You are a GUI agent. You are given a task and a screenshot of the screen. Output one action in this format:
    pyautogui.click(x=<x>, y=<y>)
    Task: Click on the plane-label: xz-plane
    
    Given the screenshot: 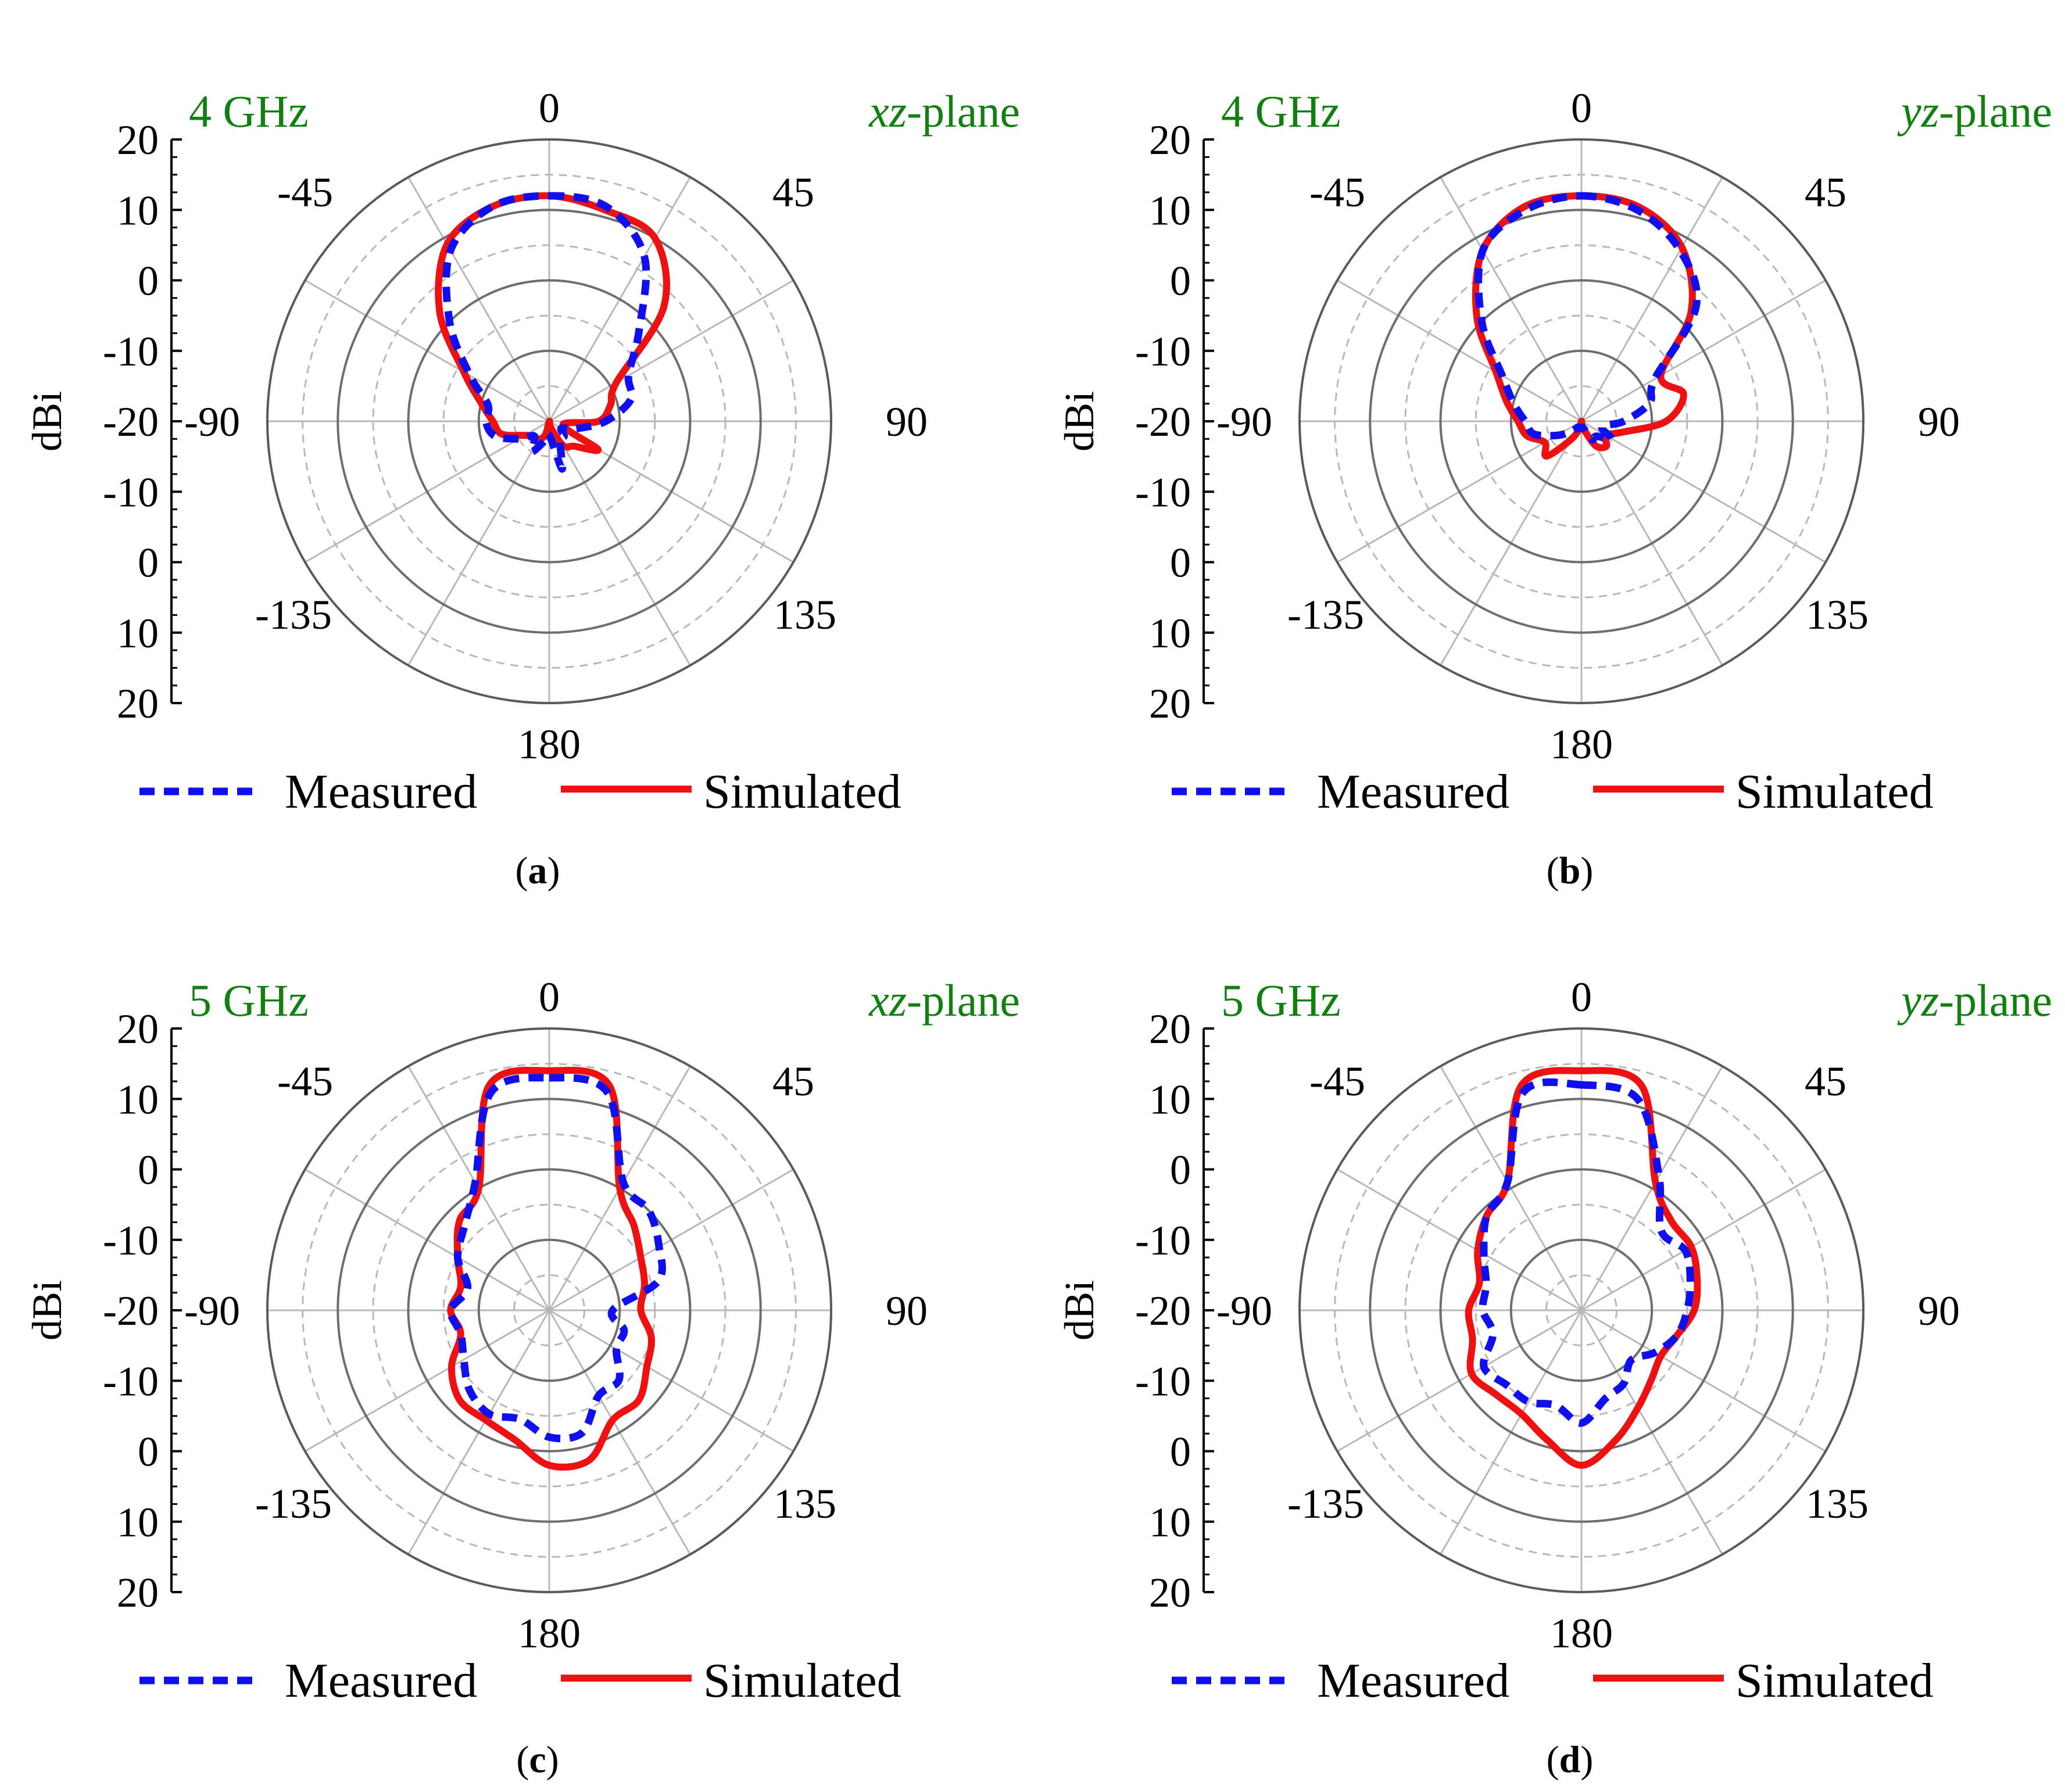 What is the action you would take?
    pyautogui.click(x=944, y=111)
    